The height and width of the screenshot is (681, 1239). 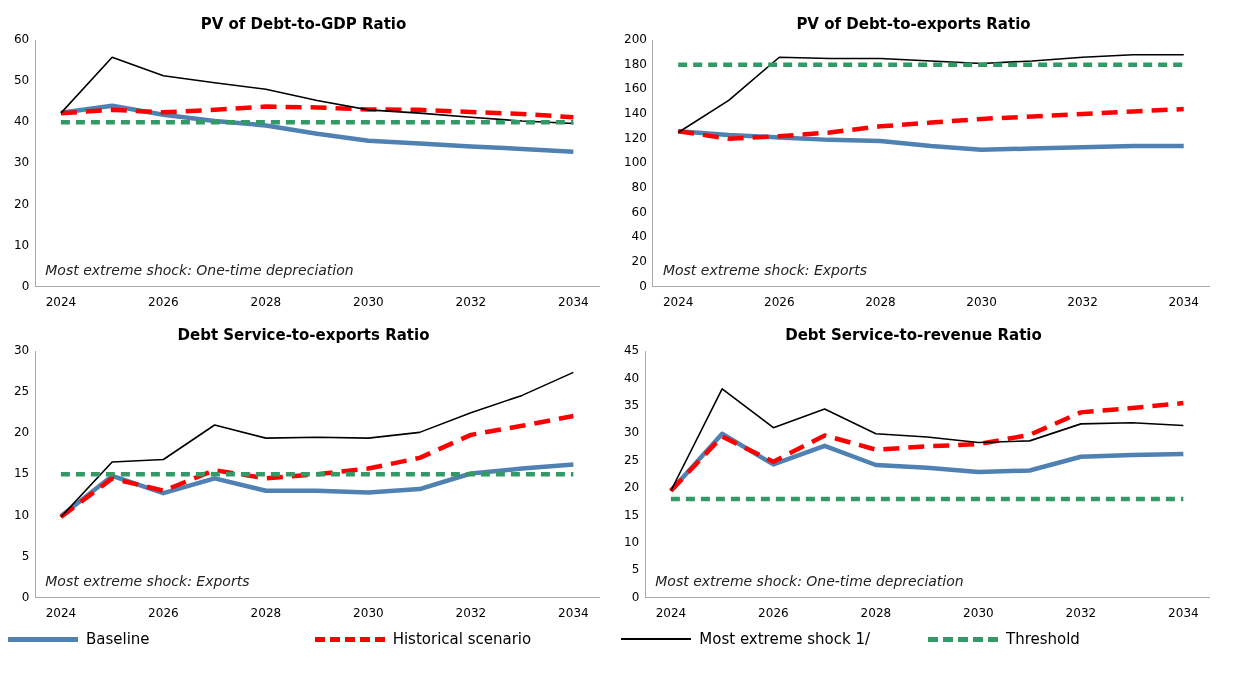 I want to click on y-tick-label: 35, so click(x=631, y=404).